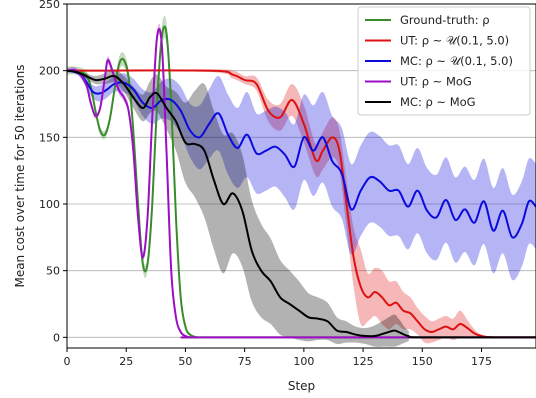 Image resolution: width=536 pixels, height=398 pixels. What do you see at coordinates (53, 271) in the screenshot?
I see `y-tick-label-50: 50` at bounding box center [53, 271].